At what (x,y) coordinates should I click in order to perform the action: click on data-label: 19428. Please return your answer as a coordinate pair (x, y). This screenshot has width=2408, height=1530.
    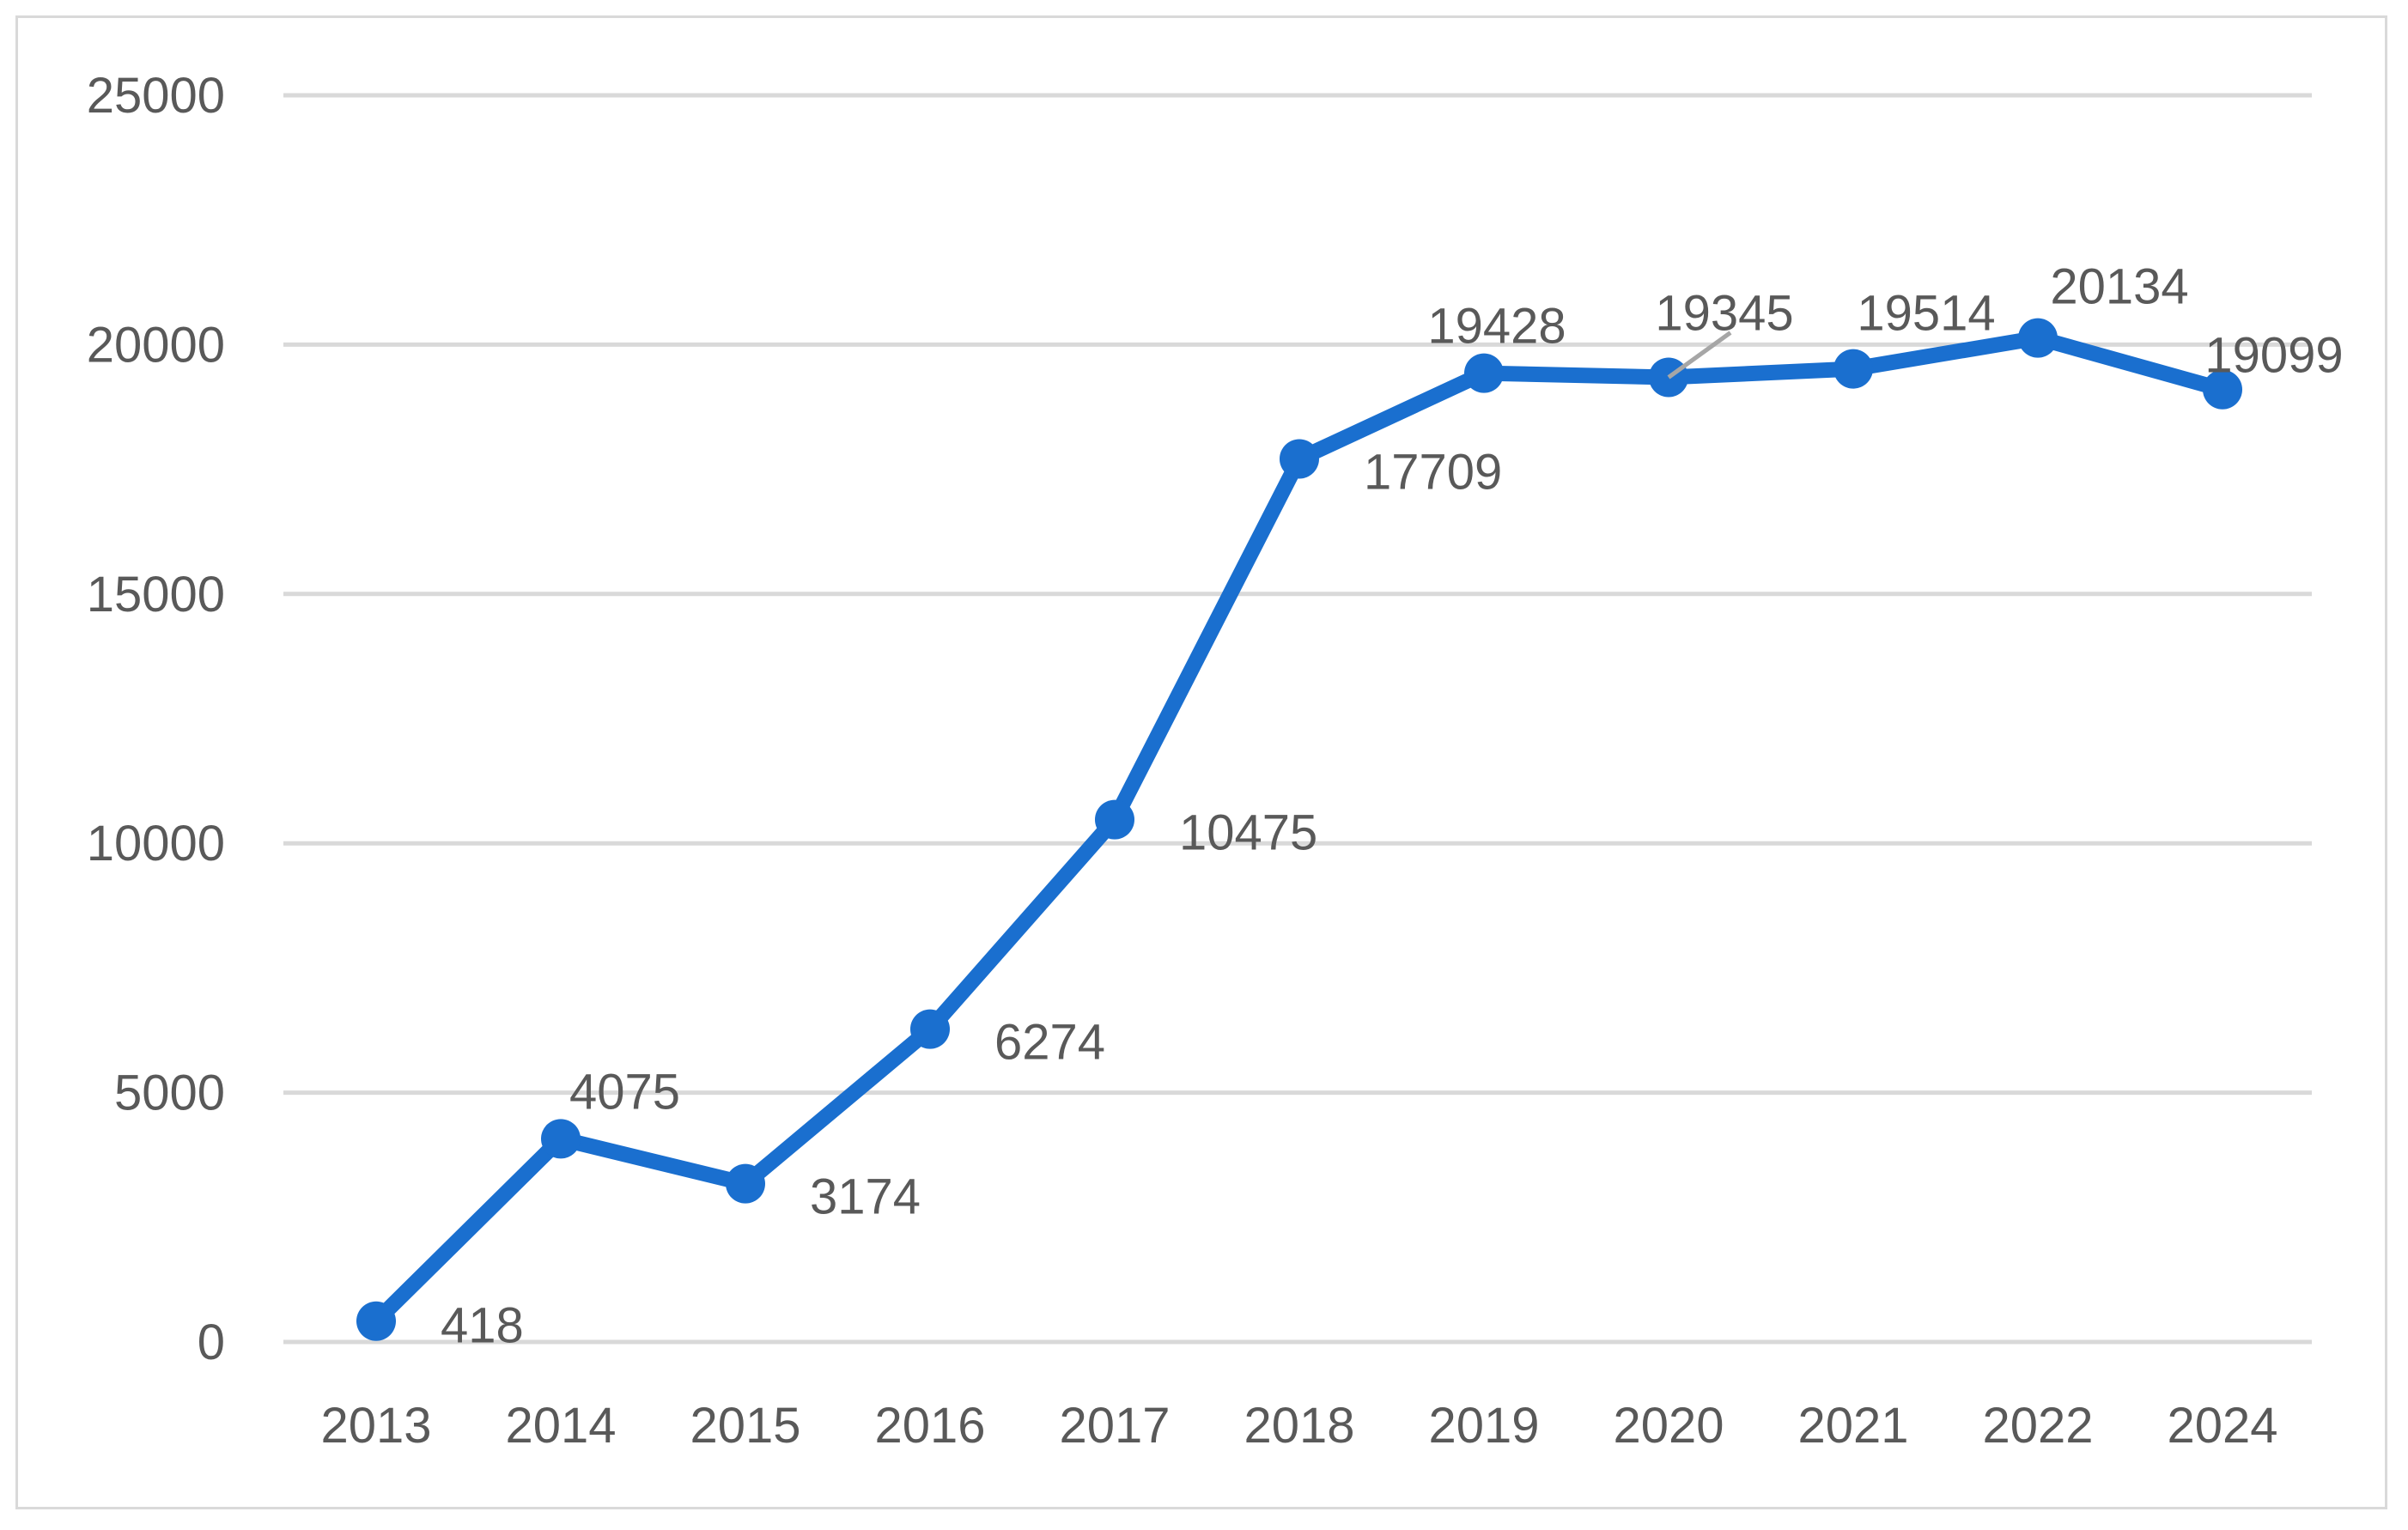
    Looking at the image, I should click on (1496, 327).